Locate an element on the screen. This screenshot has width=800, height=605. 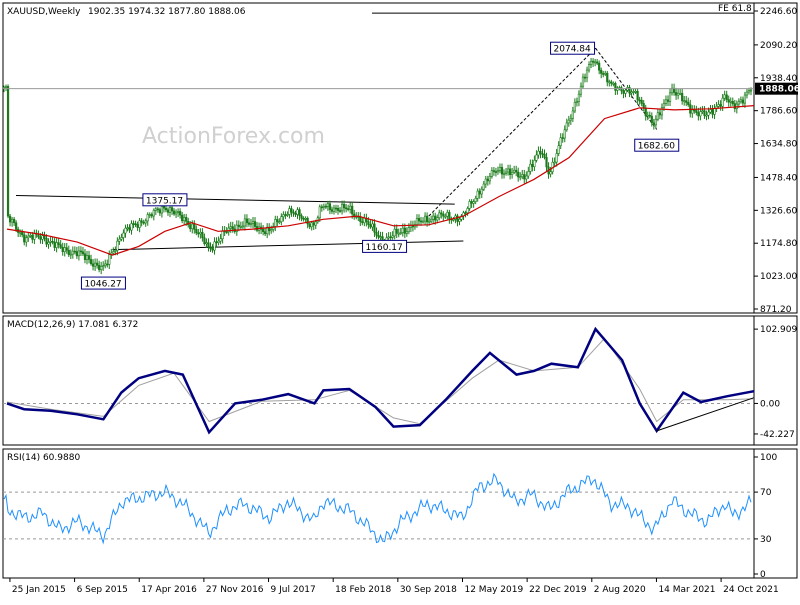
x-tick-label-0: 25 Jan 2015 is located at coordinates (39, 590).